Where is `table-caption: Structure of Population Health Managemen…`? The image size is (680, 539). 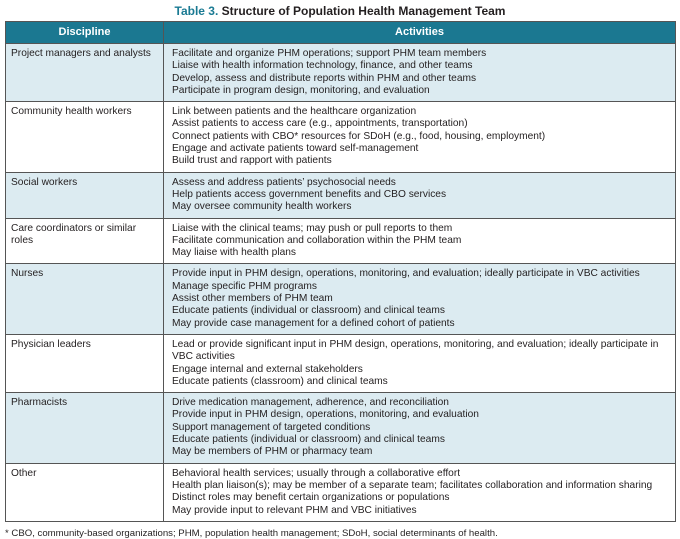
table-caption: Structure of Population Health Managemen… is located at coordinates (362, 11).